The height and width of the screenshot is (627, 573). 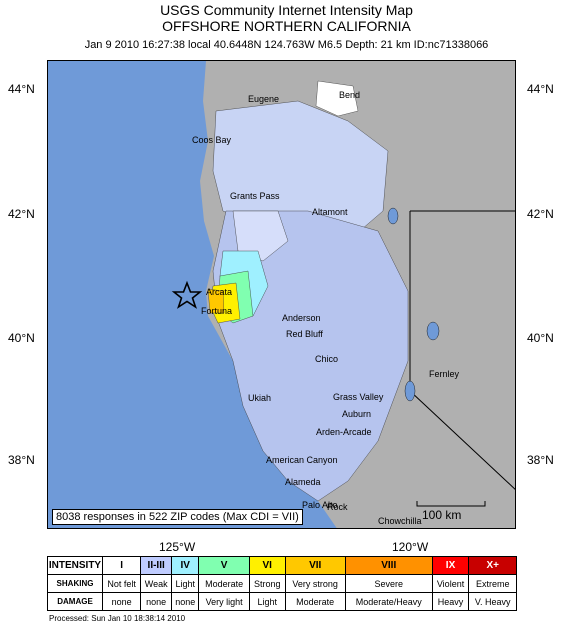 I want to click on lat-label-40-left: 40°N, so click(x=21, y=338).